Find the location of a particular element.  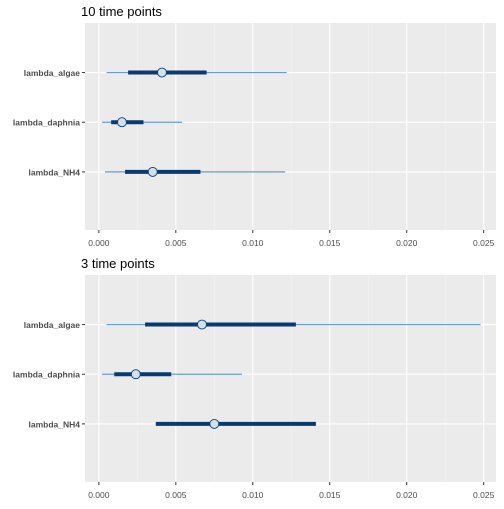

panel-title: 3 time points is located at coordinates (118, 263).